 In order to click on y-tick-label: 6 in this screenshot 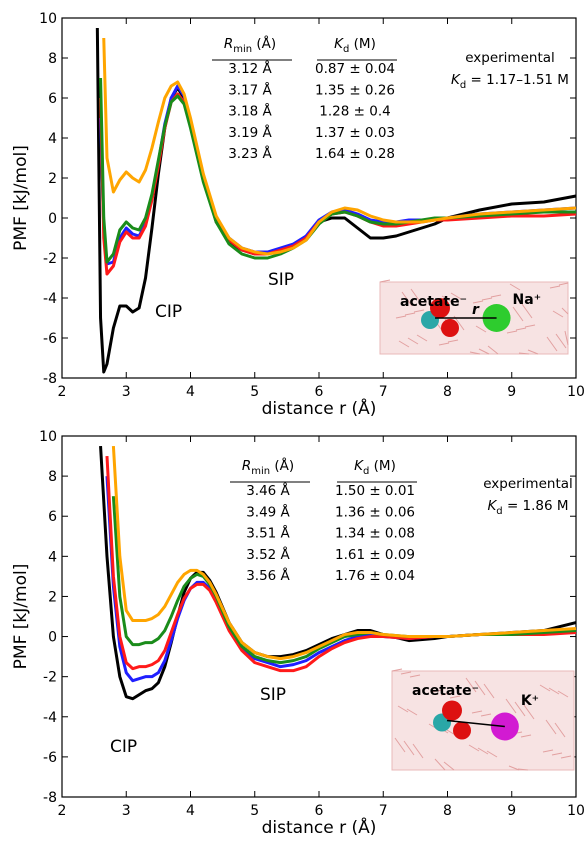, I will do `click(52, 517)`.